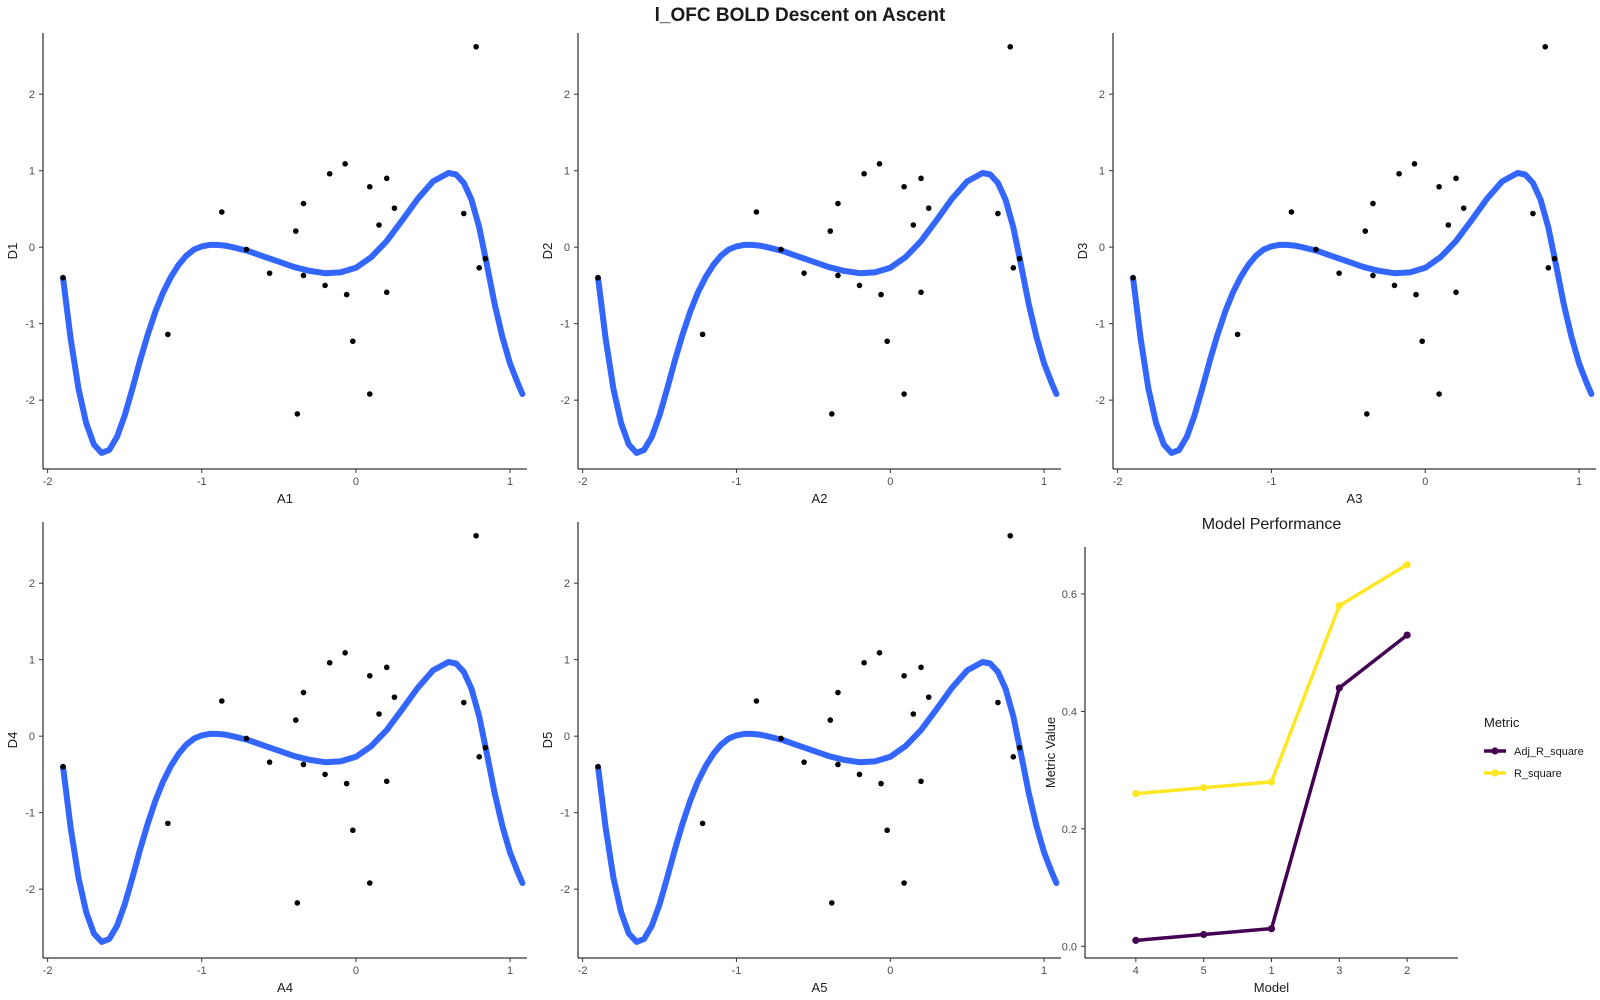 The height and width of the screenshot is (1000, 1600). What do you see at coordinates (547, 740) in the screenshot?
I see `y-axis-label: D5` at bounding box center [547, 740].